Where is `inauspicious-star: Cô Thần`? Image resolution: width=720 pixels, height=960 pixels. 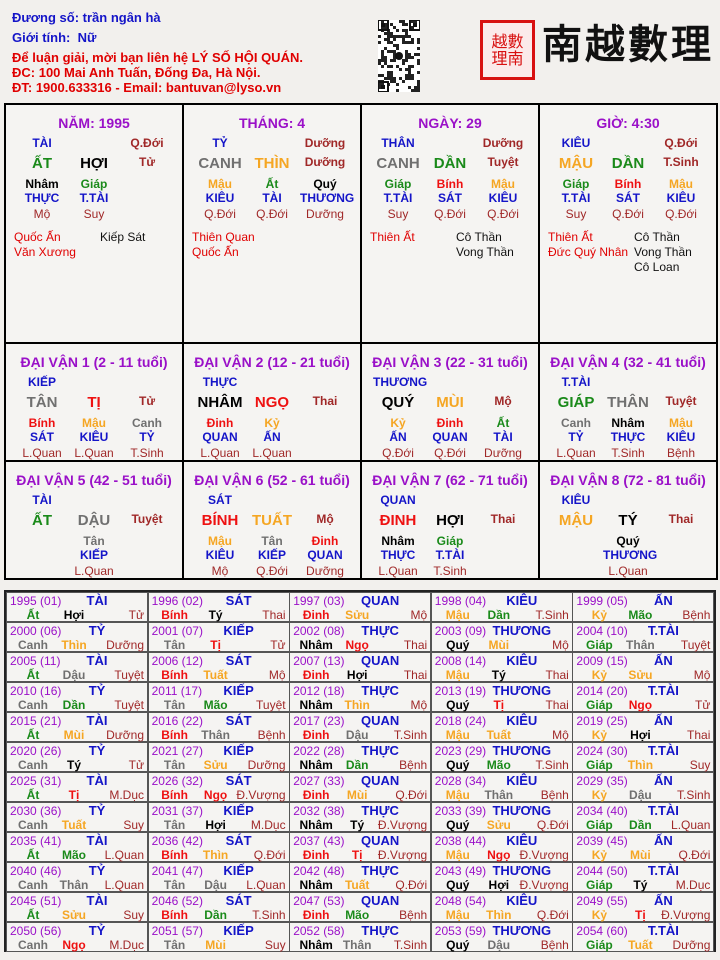
inauspicious-star: Cô Thần is located at coordinates (479, 237).